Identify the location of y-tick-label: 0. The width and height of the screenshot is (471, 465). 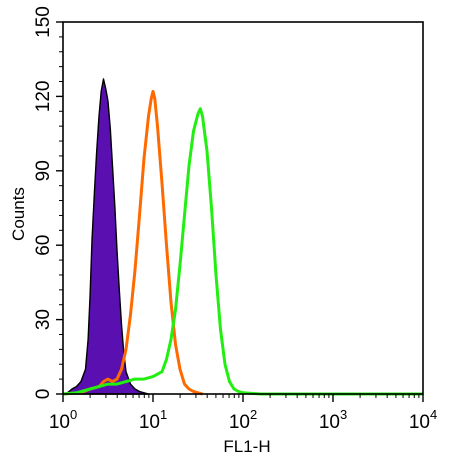
(43, 394).